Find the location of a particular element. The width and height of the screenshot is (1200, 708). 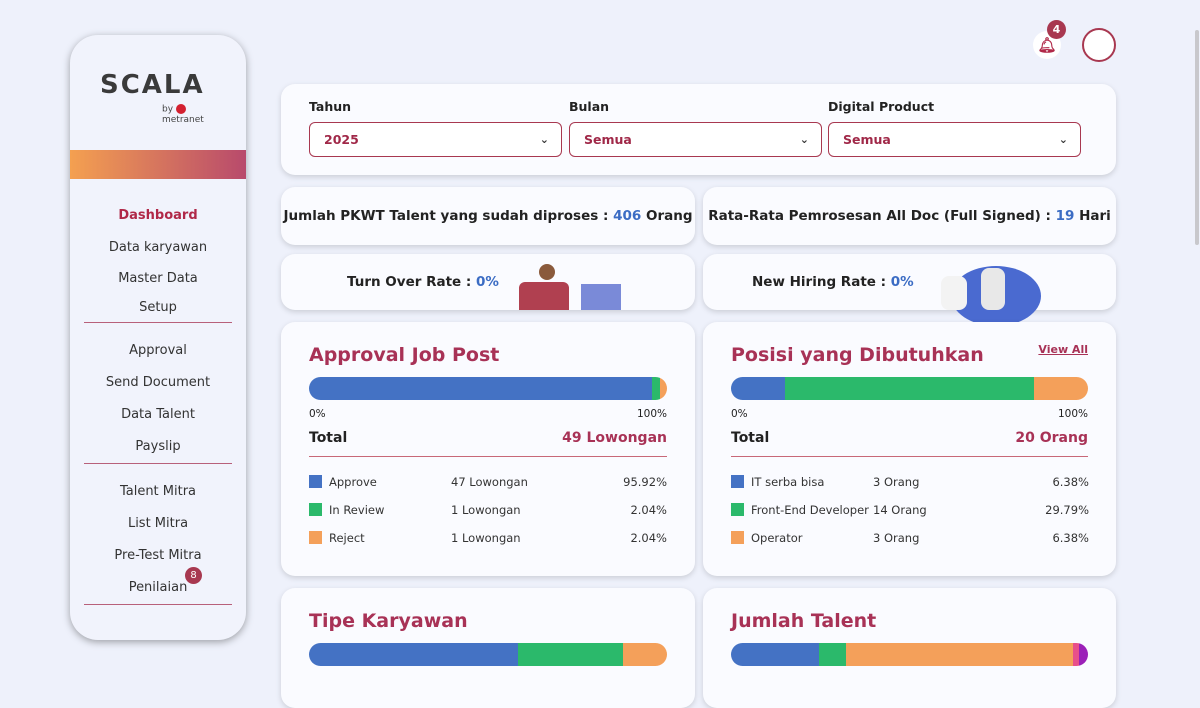

team-illustration is located at coordinates (991, 291).